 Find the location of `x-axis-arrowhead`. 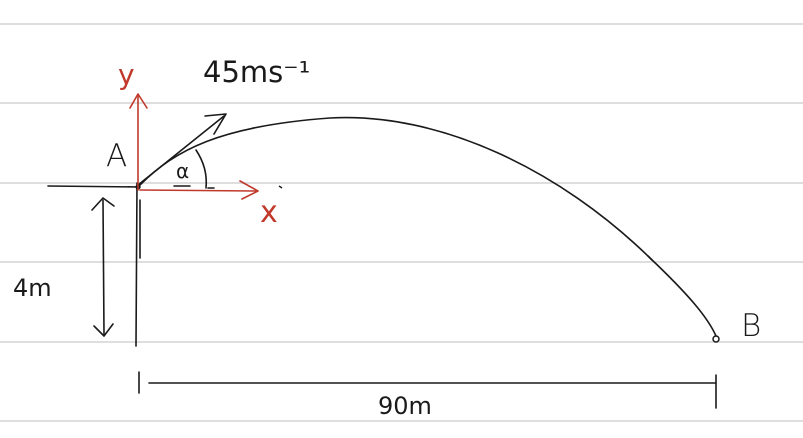

x-axis-arrowhead is located at coordinates (249, 190).